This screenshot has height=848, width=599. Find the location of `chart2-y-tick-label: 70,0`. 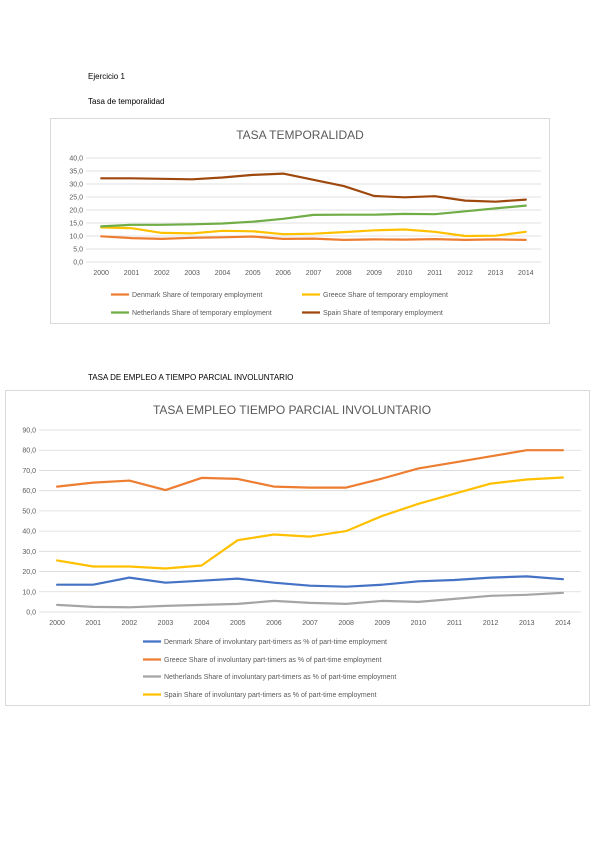

chart2-y-tick-label: 70,0 is located at coordinates (29, 471).